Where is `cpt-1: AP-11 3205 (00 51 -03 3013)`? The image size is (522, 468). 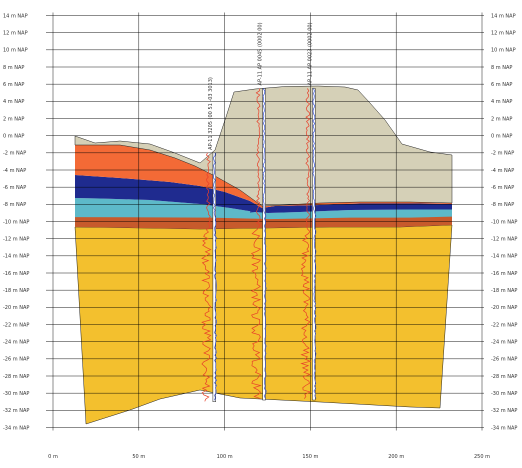 cpt-1: AP-11 3205 (00 51 -03 3013) is located at coordinates (209, 239).